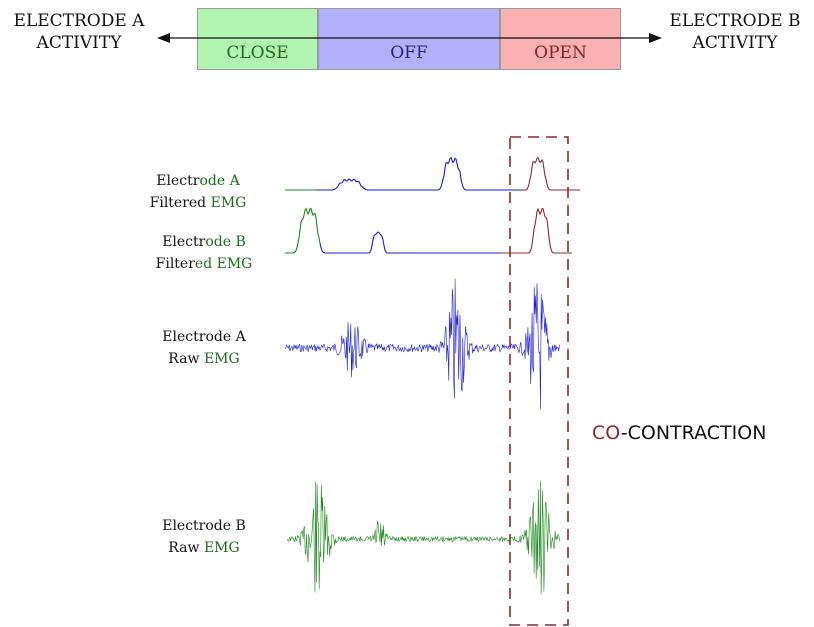  I want to click on electrode-b-activity-label: ELECTRODE B ACTIVITY, so click(735, 32).